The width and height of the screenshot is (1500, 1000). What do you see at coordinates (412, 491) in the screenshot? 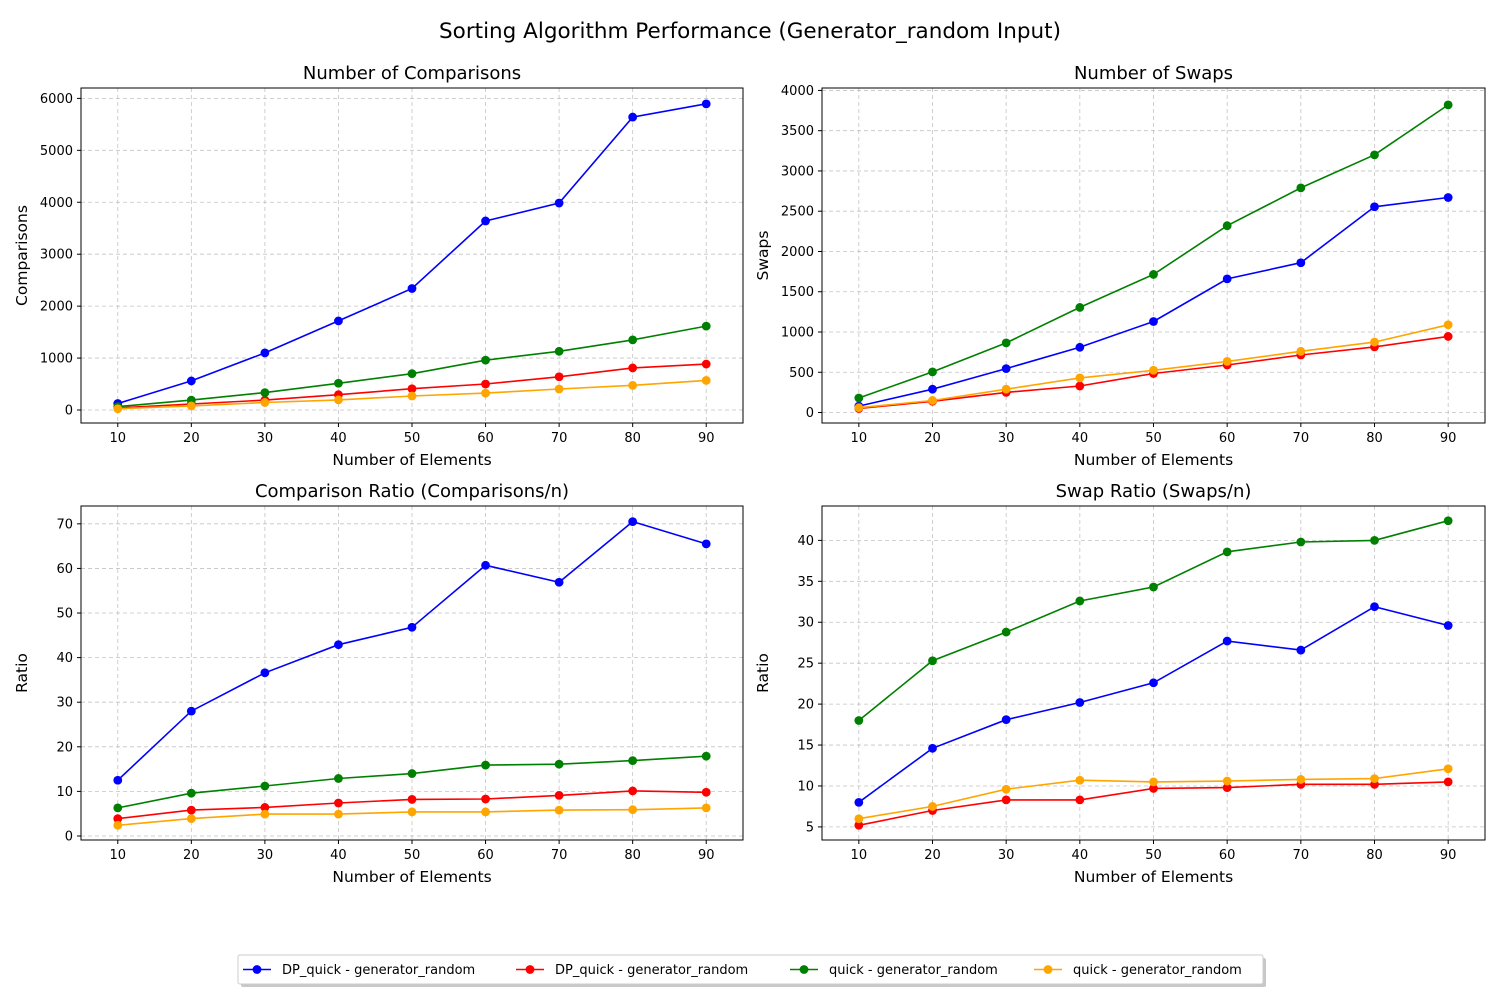
I see `subplot-title: Comparison Ratio (Comparisons/n)` at bounding box center [412, 491].